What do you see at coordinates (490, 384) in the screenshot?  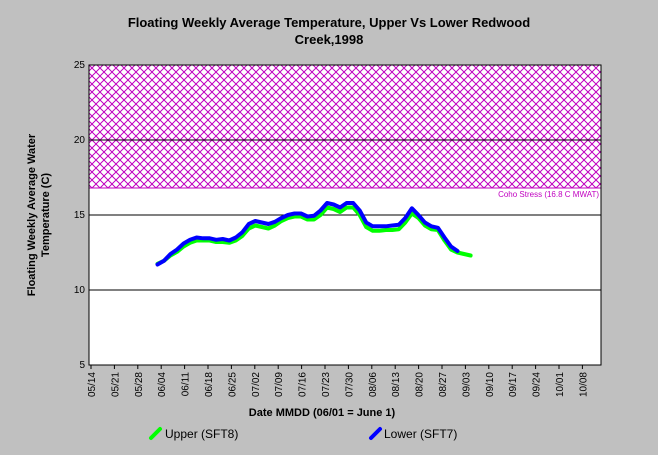 I see `x-tick-label: 09/10` at bounding box center [490, 384].